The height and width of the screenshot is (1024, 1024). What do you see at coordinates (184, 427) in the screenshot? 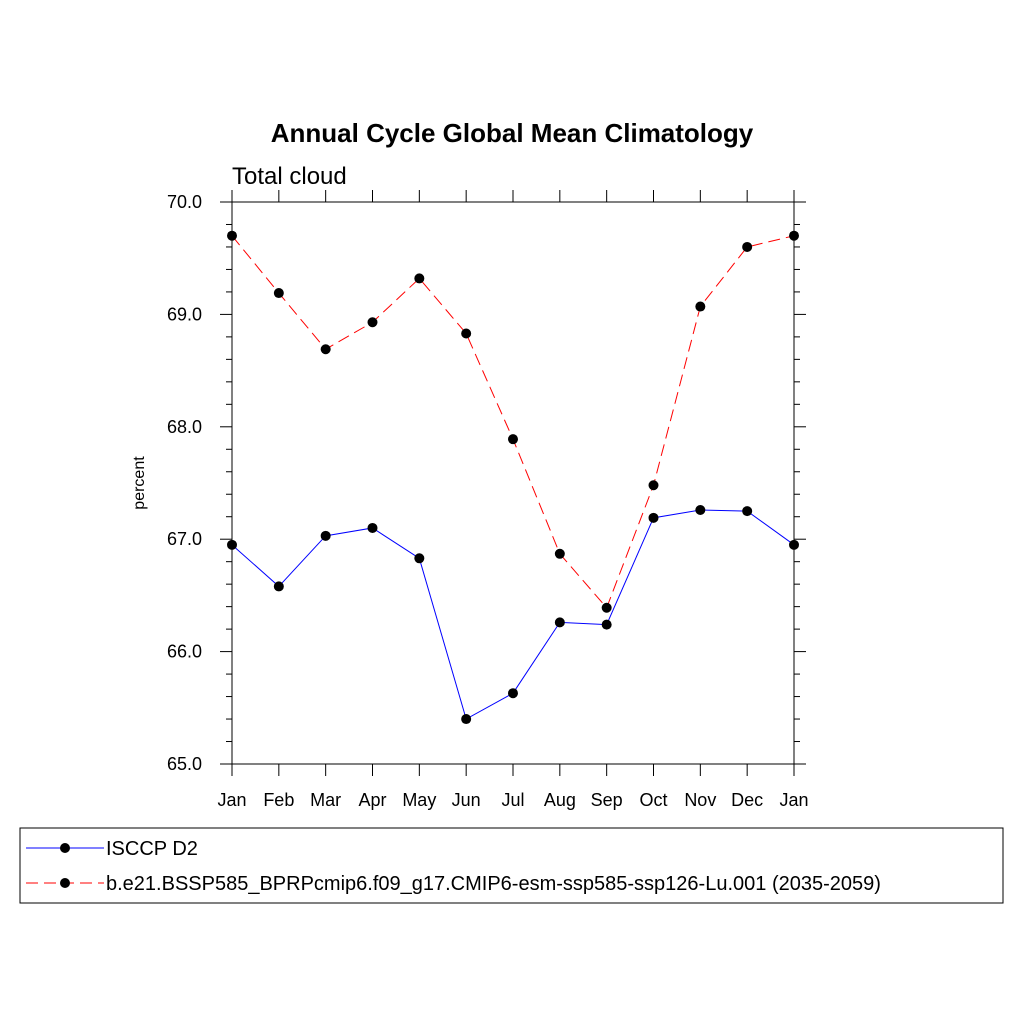
I see `y-tick-label: 68.0` at bounding box center [184, 427].